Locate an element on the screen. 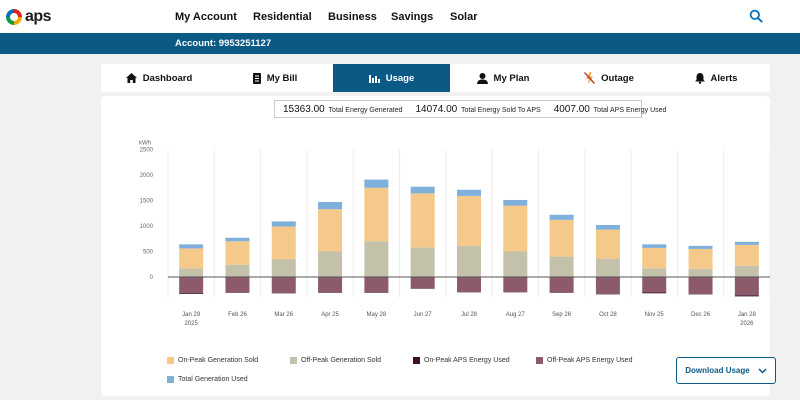 This screenshot has height=400, width=800. tab-my-bill: My Bill is located at coordinates (275, 78).